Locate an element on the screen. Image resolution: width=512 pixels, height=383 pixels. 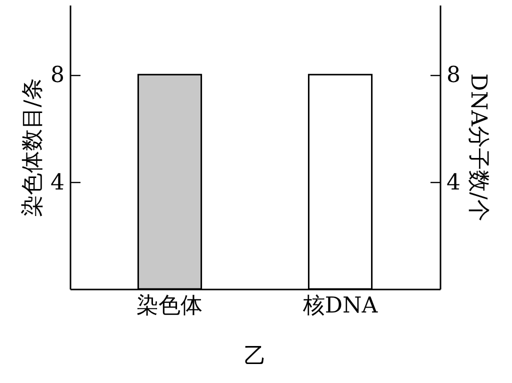
y2-tick-label: 4 is located at coordinates (453, 183).